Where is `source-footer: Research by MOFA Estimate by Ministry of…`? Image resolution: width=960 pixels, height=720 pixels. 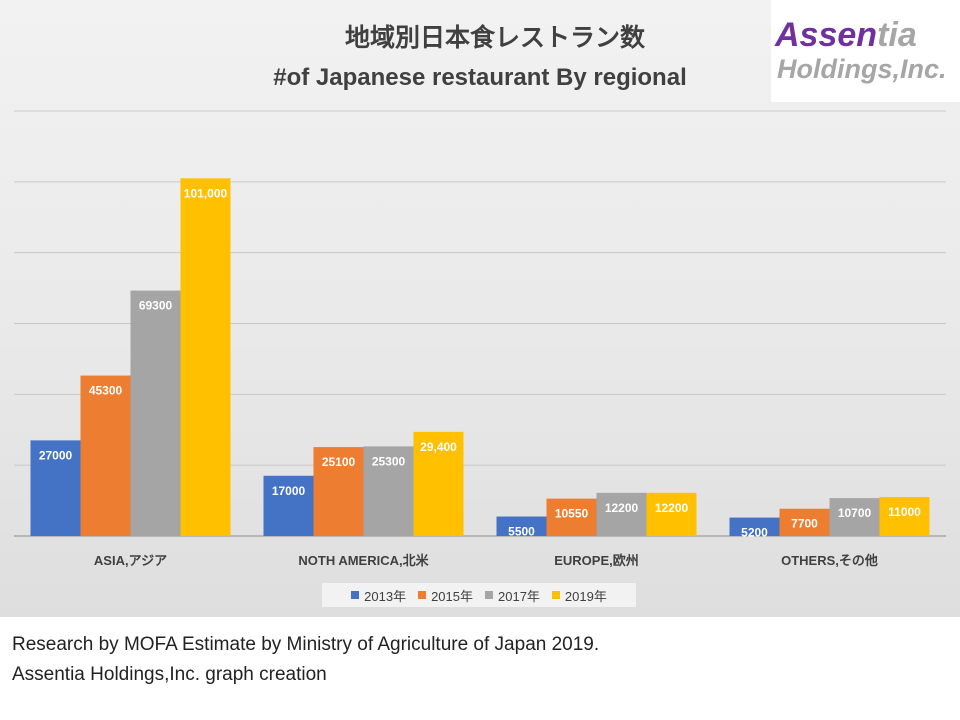
source-footer: Research by MOFA Estimate by Ministry of… is located at coordinates (305, 660).